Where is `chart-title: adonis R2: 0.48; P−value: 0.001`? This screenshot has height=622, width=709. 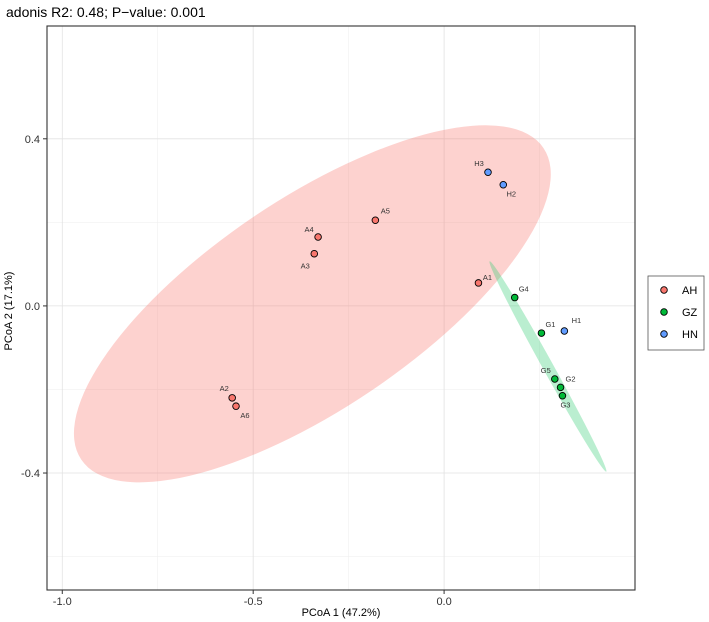
chart-title: adonis R2: 0.48; P−value: 0.001 is located at coordinates (106, 12).